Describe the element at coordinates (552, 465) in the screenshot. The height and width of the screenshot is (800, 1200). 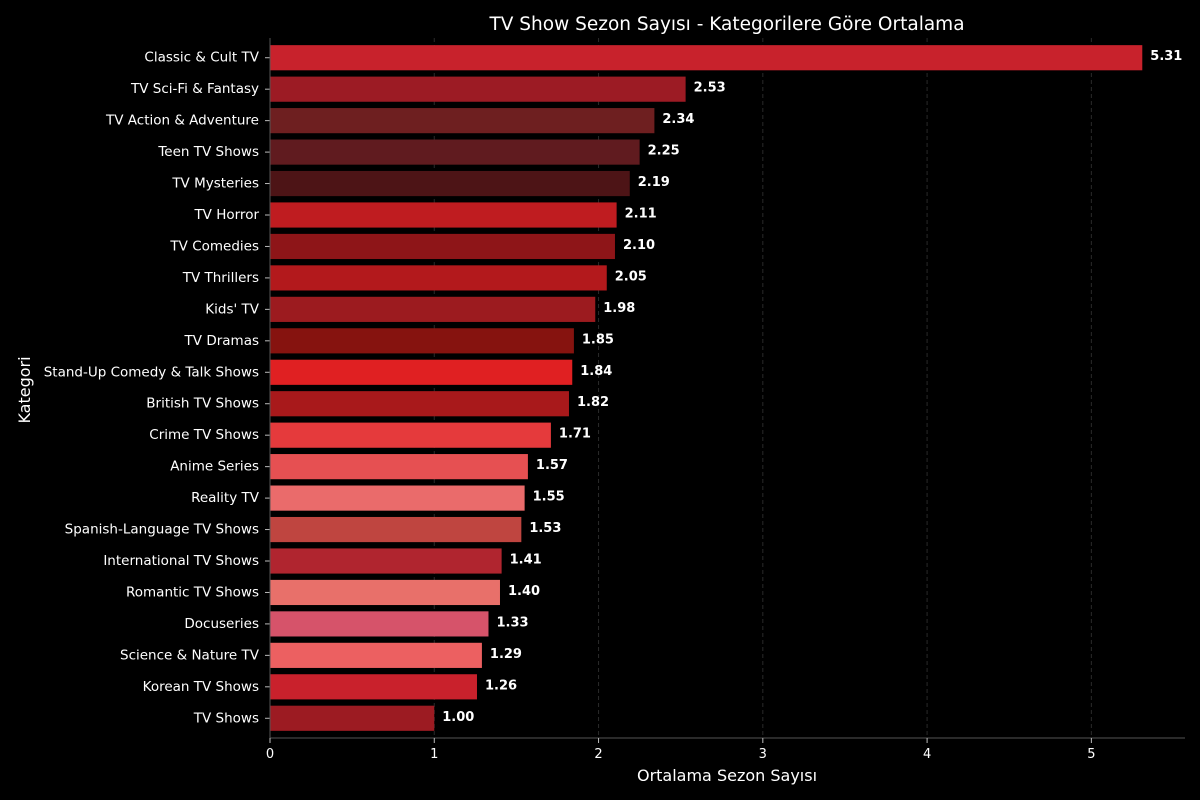
I see `bar-value-label: 1.57` at that location.